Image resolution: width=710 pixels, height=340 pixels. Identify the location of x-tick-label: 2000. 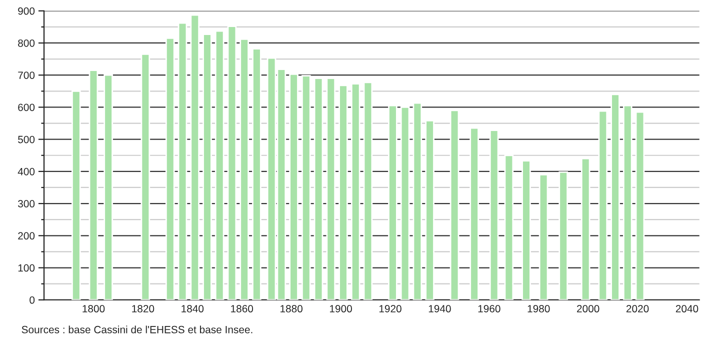
(588, 308).